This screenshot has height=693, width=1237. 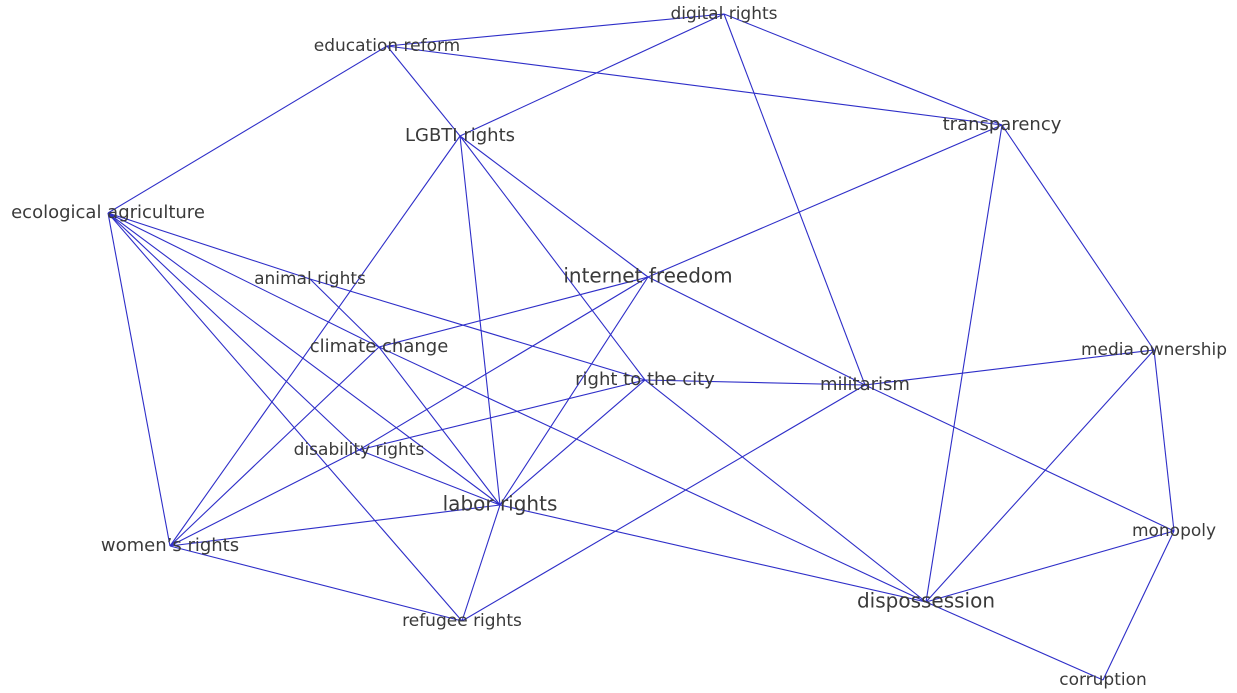 I want to click on edge-disability-rights--labor-rights, so click(x=429, y=477).